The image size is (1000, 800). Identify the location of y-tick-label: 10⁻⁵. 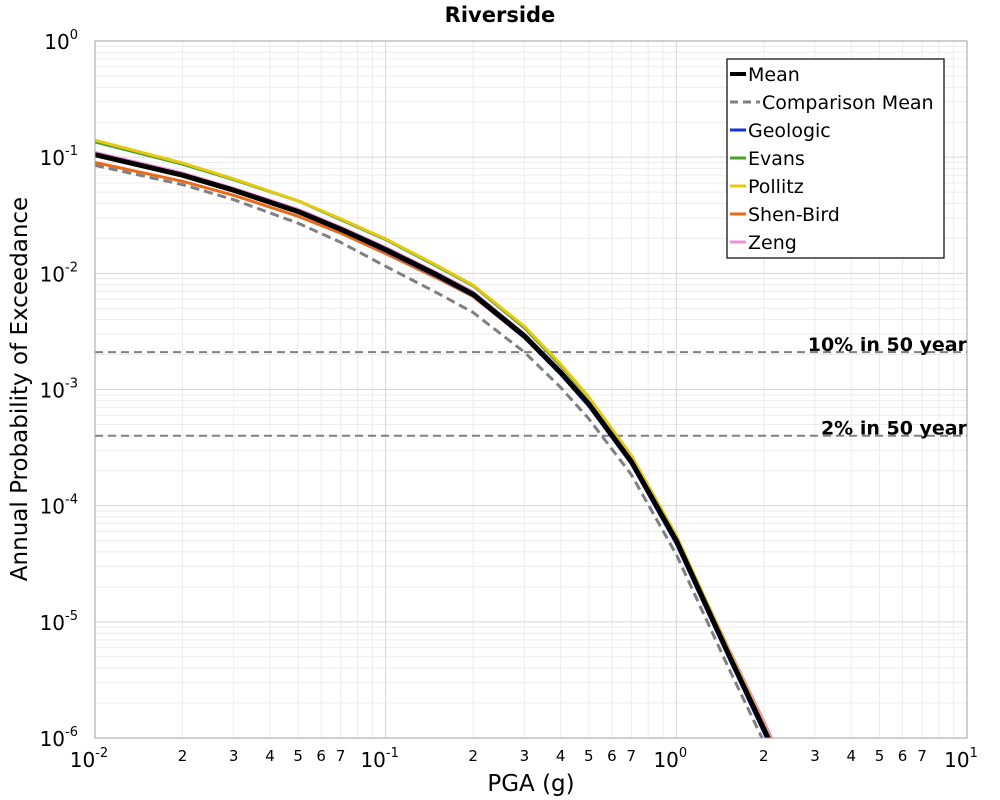
(59, 622).